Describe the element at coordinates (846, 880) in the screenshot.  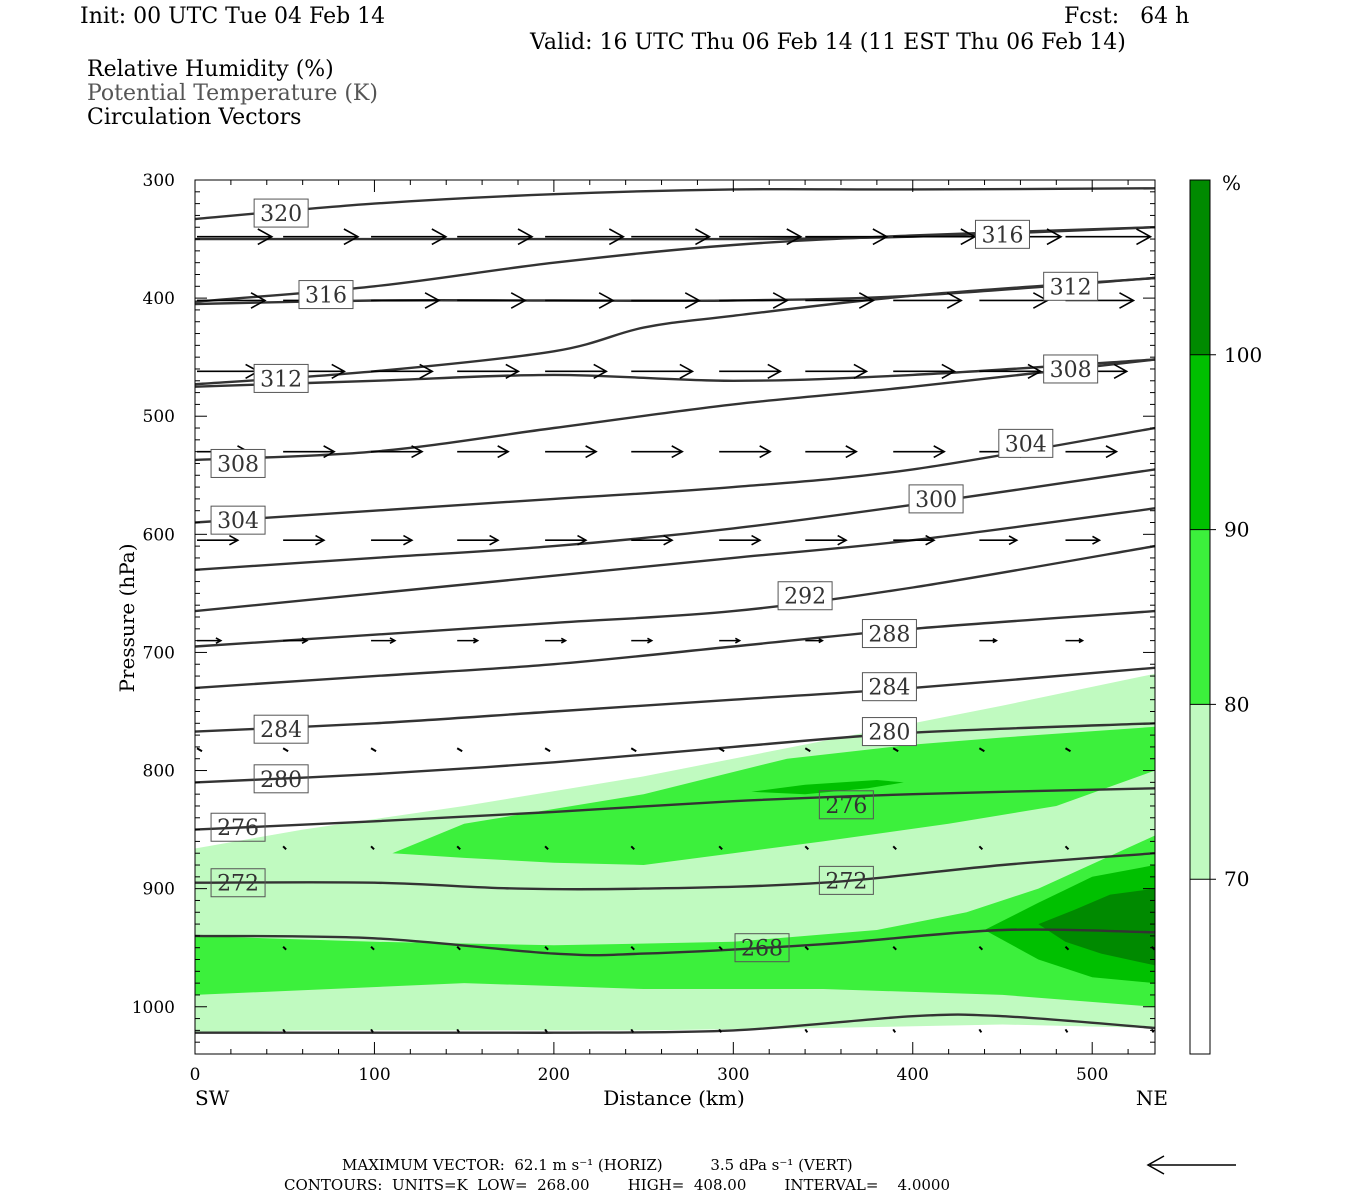
I see `contour-label: 272` at that location.